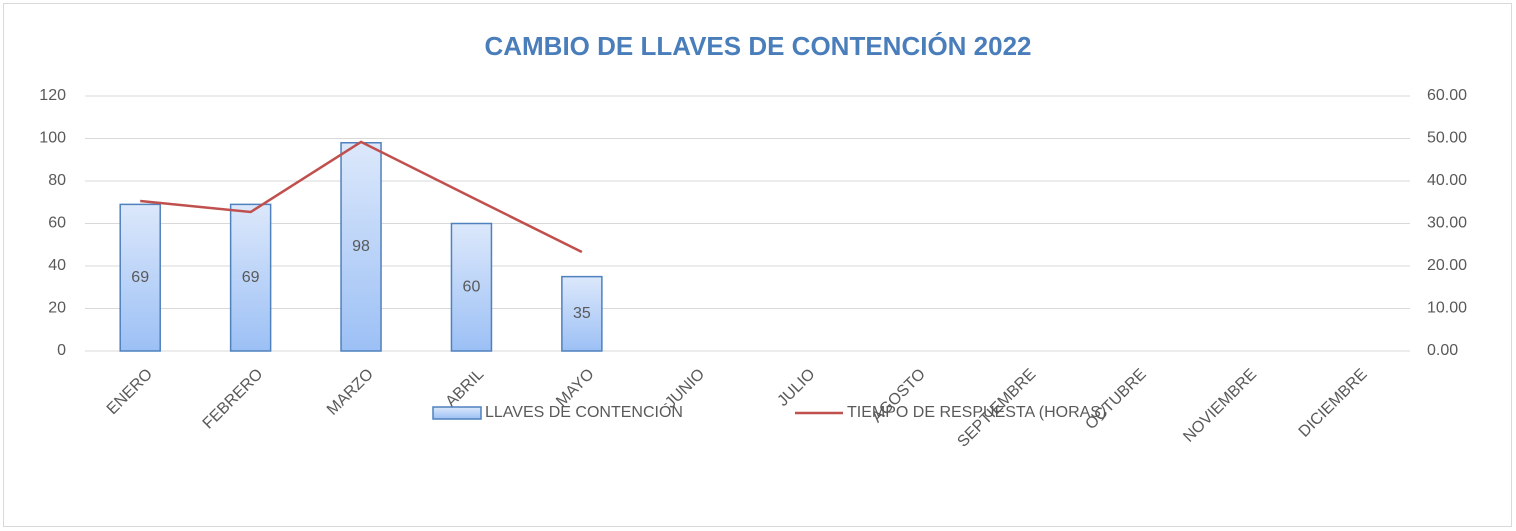 The width and height of the screenshot is (1516, 531). I want to click on y2-tick-label: 10.00, so click(1447, 308).